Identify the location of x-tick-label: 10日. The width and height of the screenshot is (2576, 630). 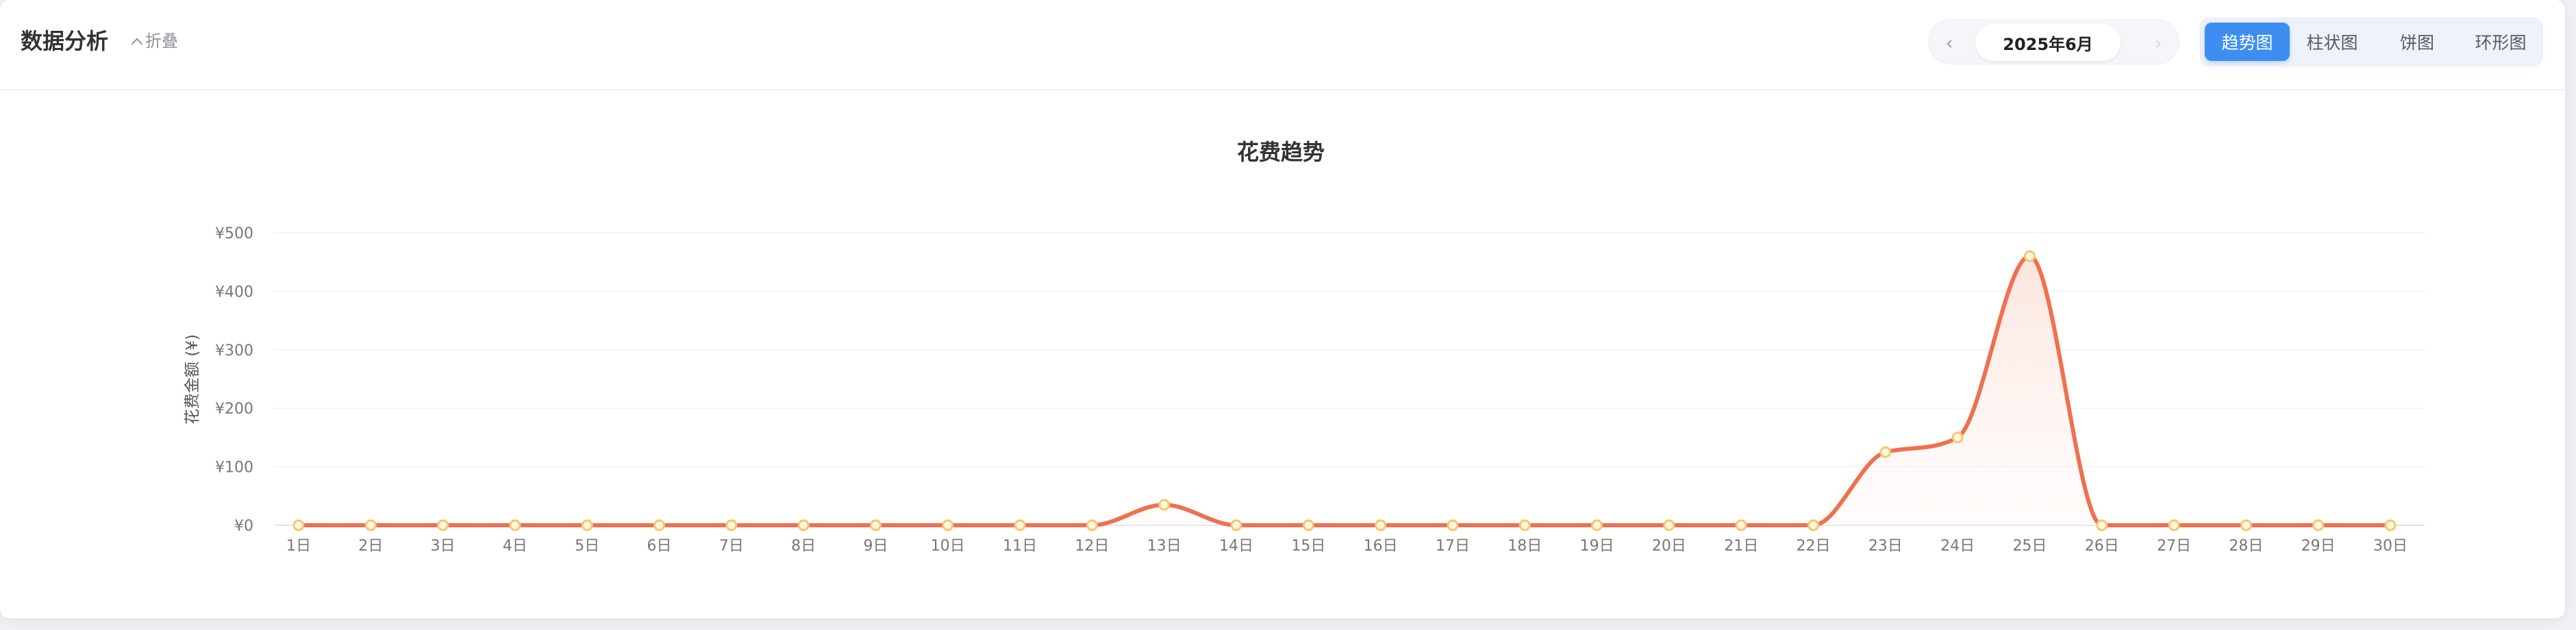
(948, 546).